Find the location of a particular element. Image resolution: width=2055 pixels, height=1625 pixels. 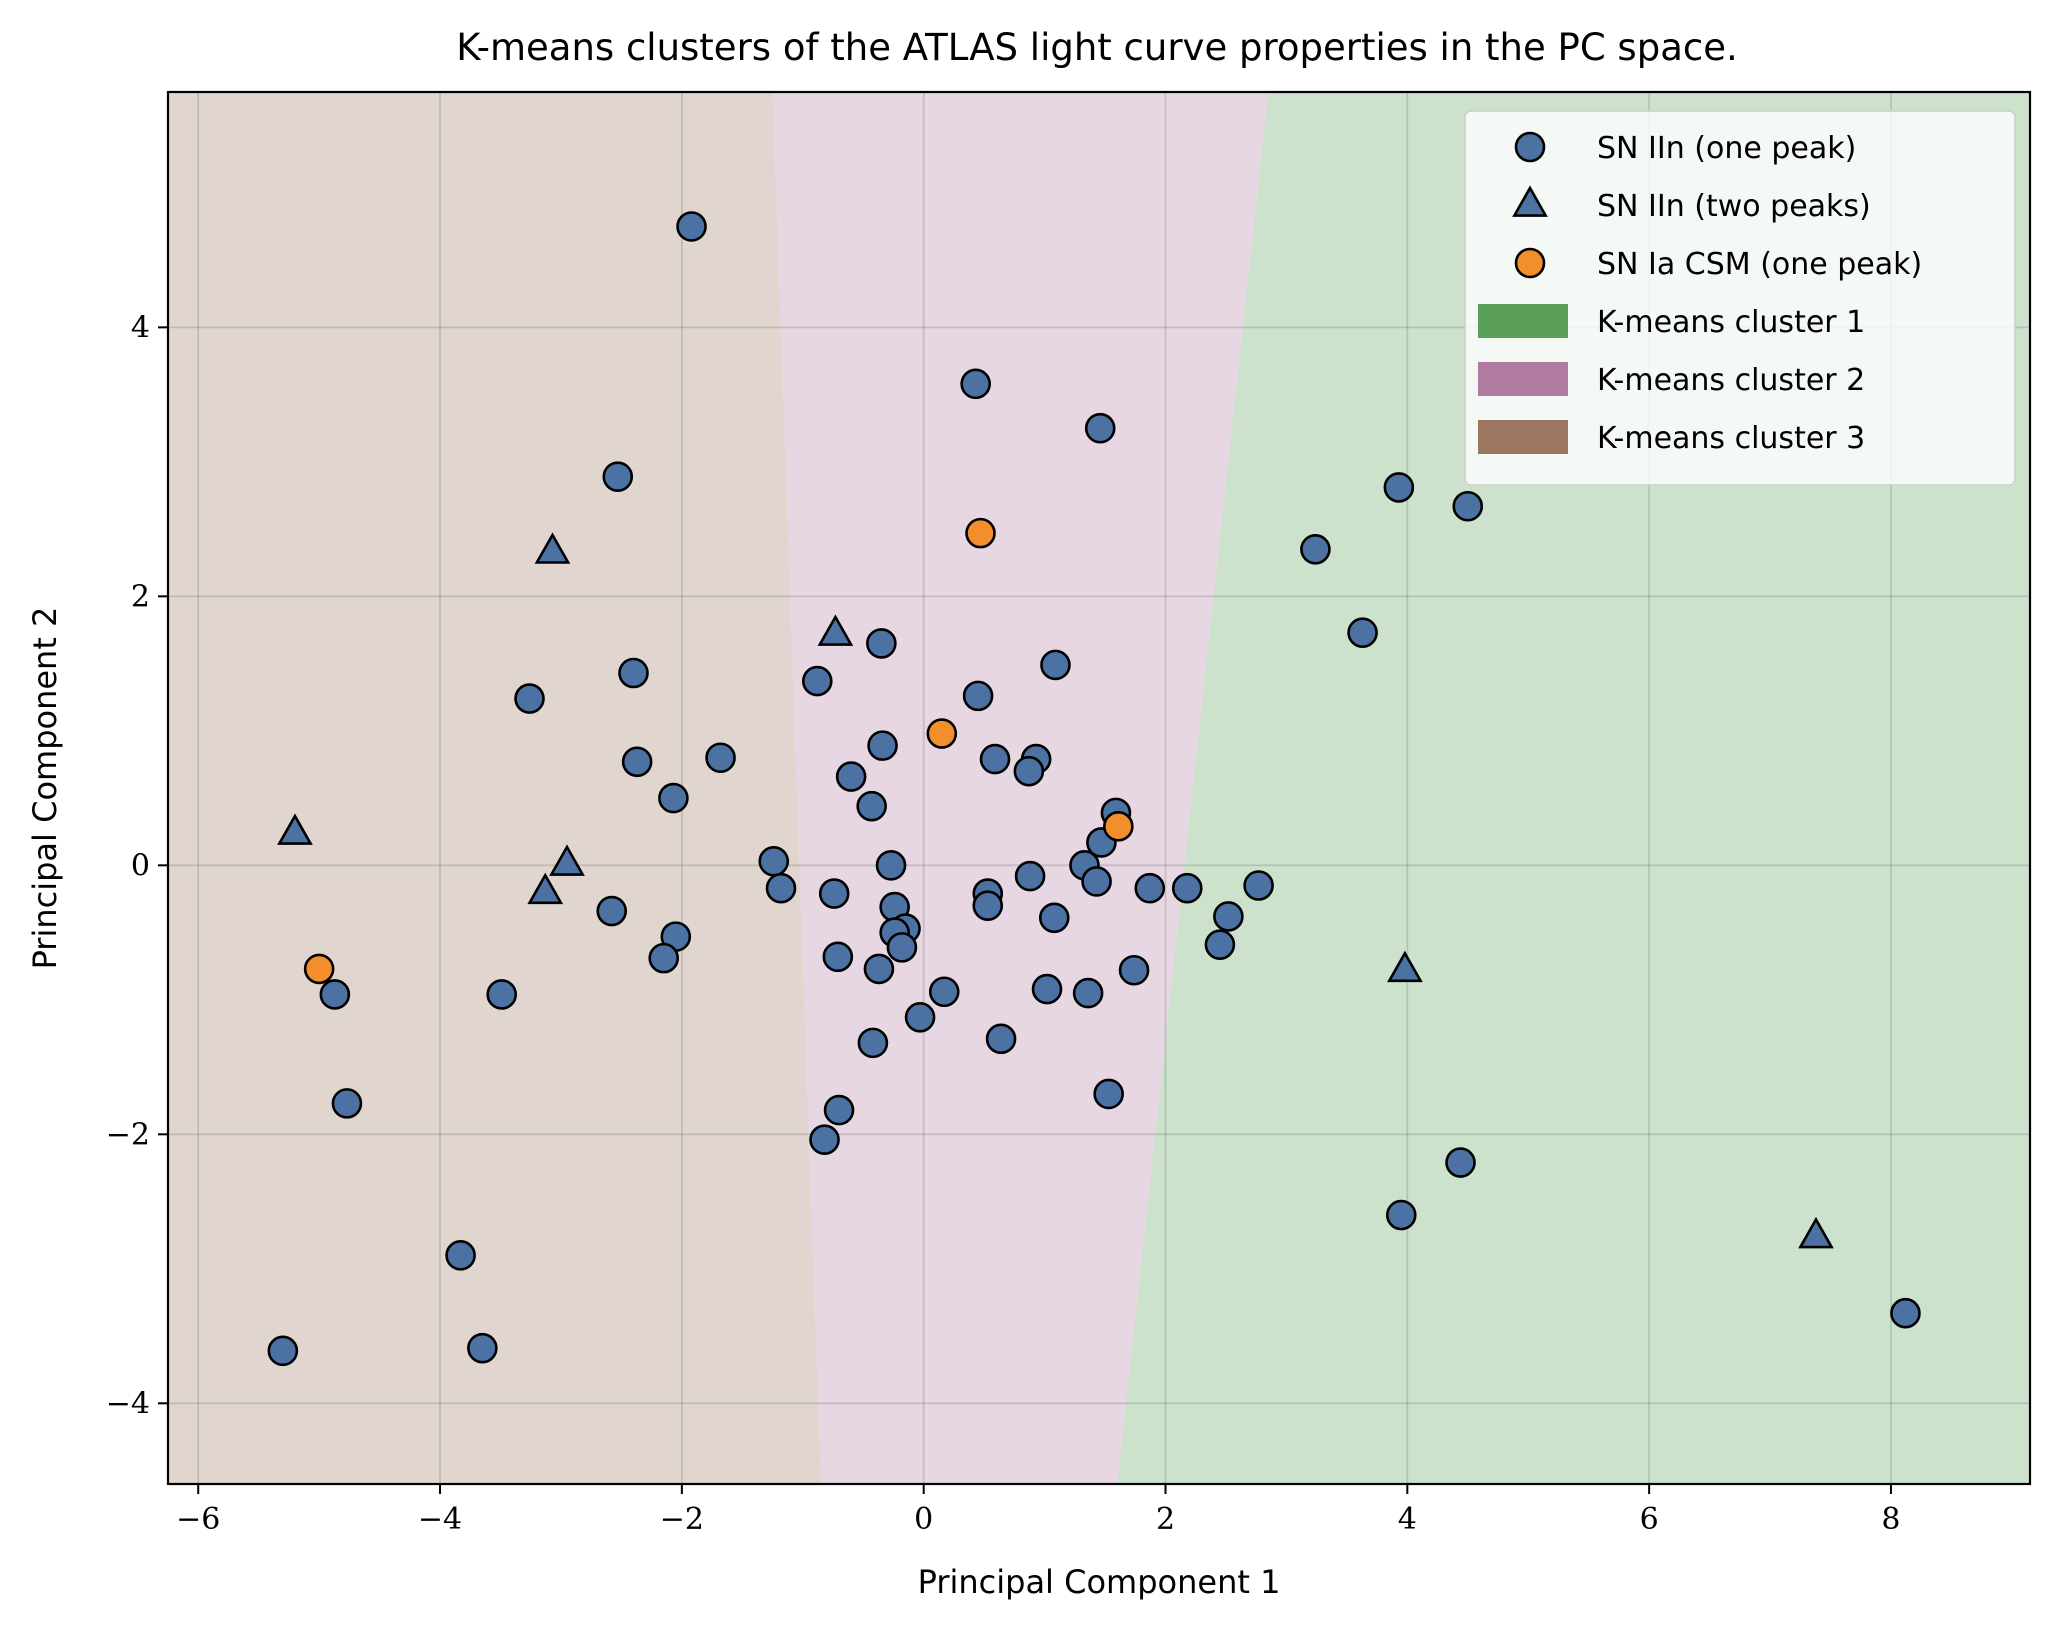

legend-label: SN IIn (one peak) is located at coordinates (1726, 148).